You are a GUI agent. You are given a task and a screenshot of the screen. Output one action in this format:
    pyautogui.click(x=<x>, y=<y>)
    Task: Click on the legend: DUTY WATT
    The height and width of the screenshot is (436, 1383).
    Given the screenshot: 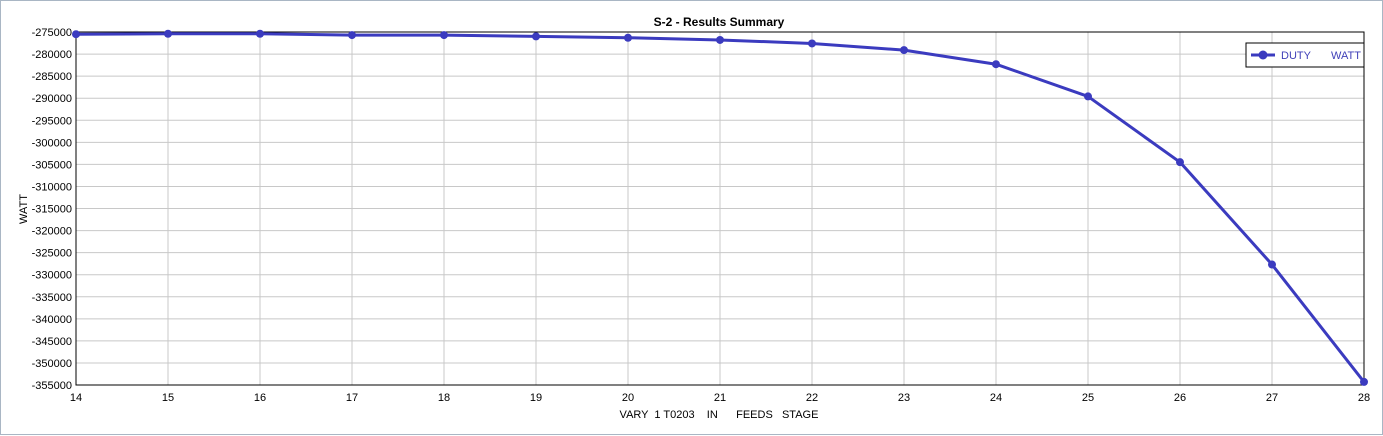 What is the action you would take?
    pyautogui.click(x=1305, y=55)
    